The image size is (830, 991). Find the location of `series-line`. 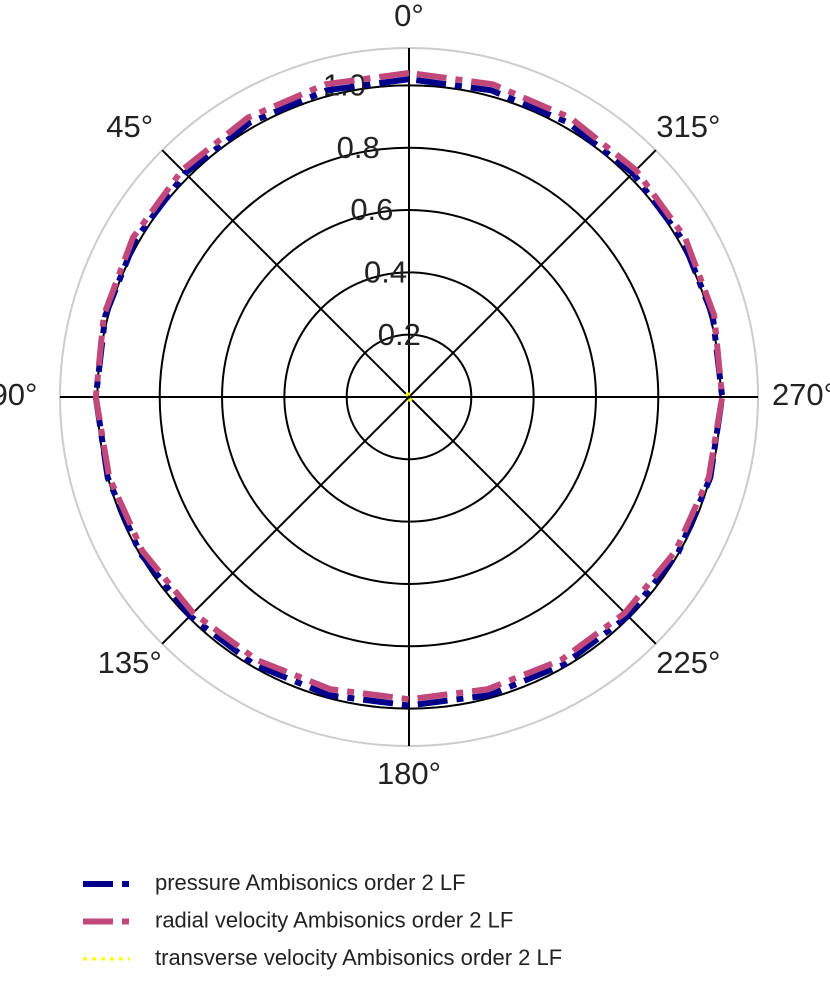

series-line is located at coordinates (409, 397).